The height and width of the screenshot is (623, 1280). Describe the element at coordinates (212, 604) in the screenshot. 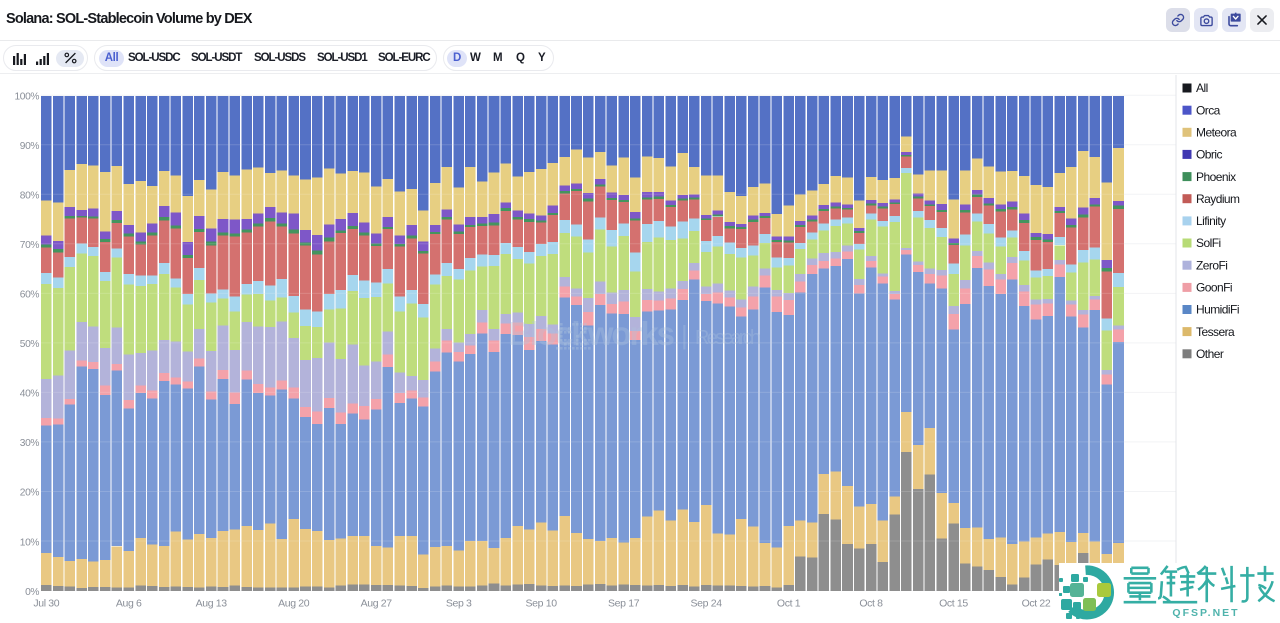

I see `svg-text: Aug 13` at that location.